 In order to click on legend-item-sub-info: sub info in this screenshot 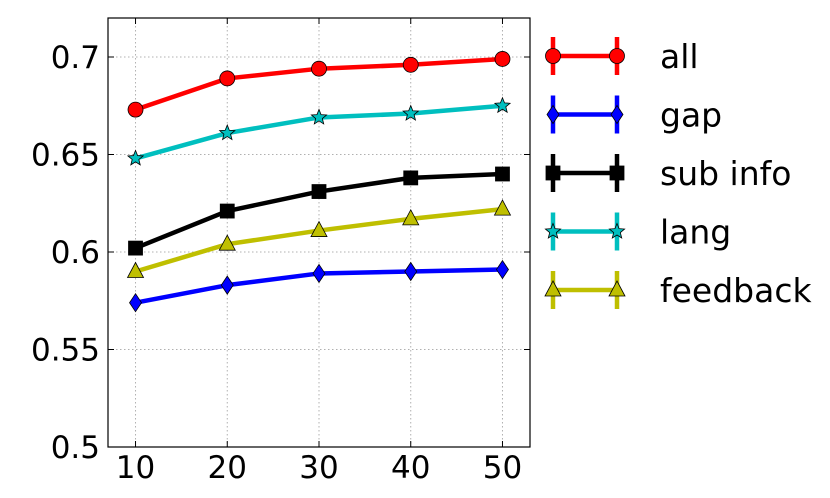, I will do `click(668, 173)`.